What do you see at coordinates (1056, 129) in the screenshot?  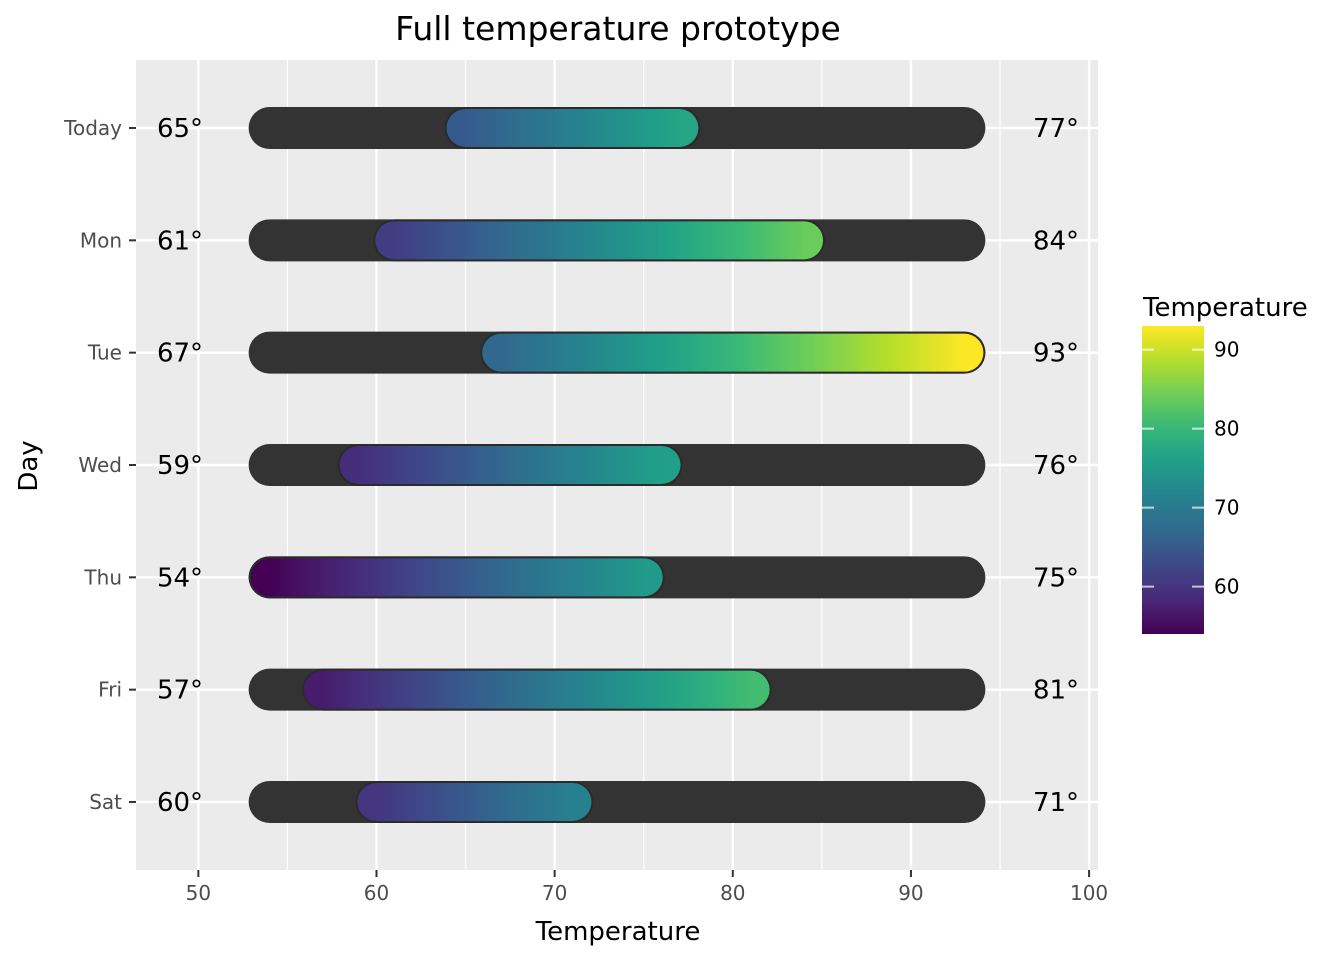 I see `high-value-label: 77°` at bounding box center [1056, 129].